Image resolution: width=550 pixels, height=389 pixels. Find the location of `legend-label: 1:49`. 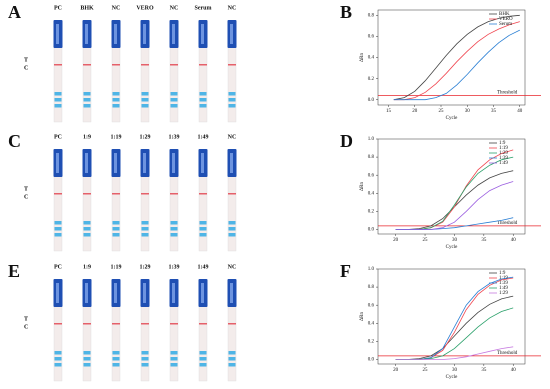

legend-label: 1:49 is located at coordinates (503, 288).